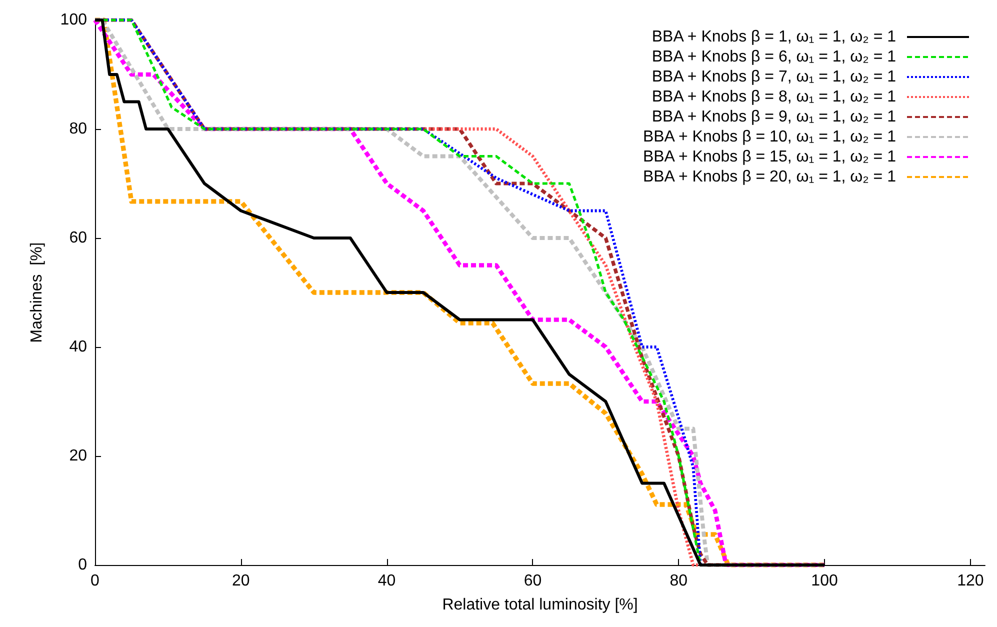  What do you see at coordinates (95, 581) in the screenshot?
I see `x-tick-label: 0` at bounding box center [95, 581].